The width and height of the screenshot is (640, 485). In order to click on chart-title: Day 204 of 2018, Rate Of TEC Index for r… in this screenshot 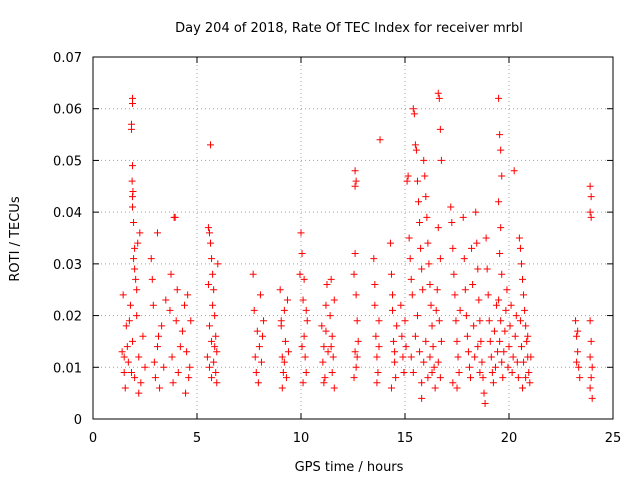, I will do `click(349, 28)`.